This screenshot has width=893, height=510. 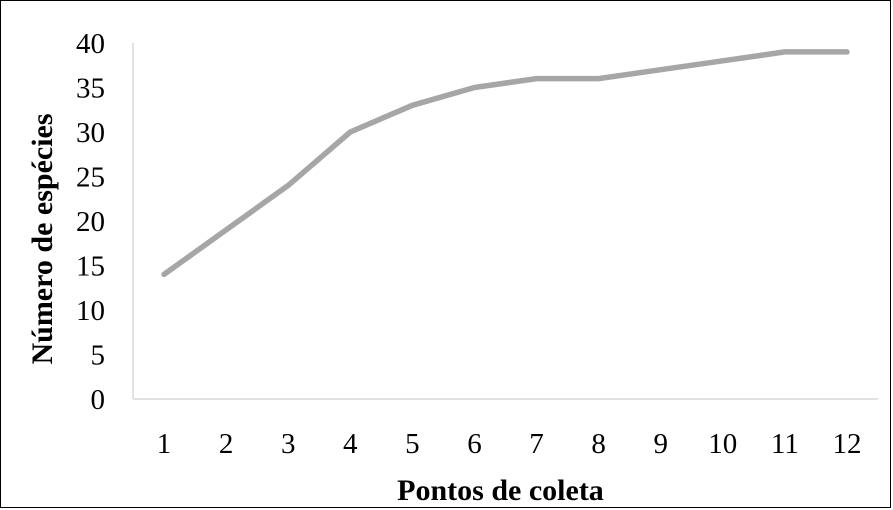 I want to click on y-tick-label: 35, so click(x=90, y=89).